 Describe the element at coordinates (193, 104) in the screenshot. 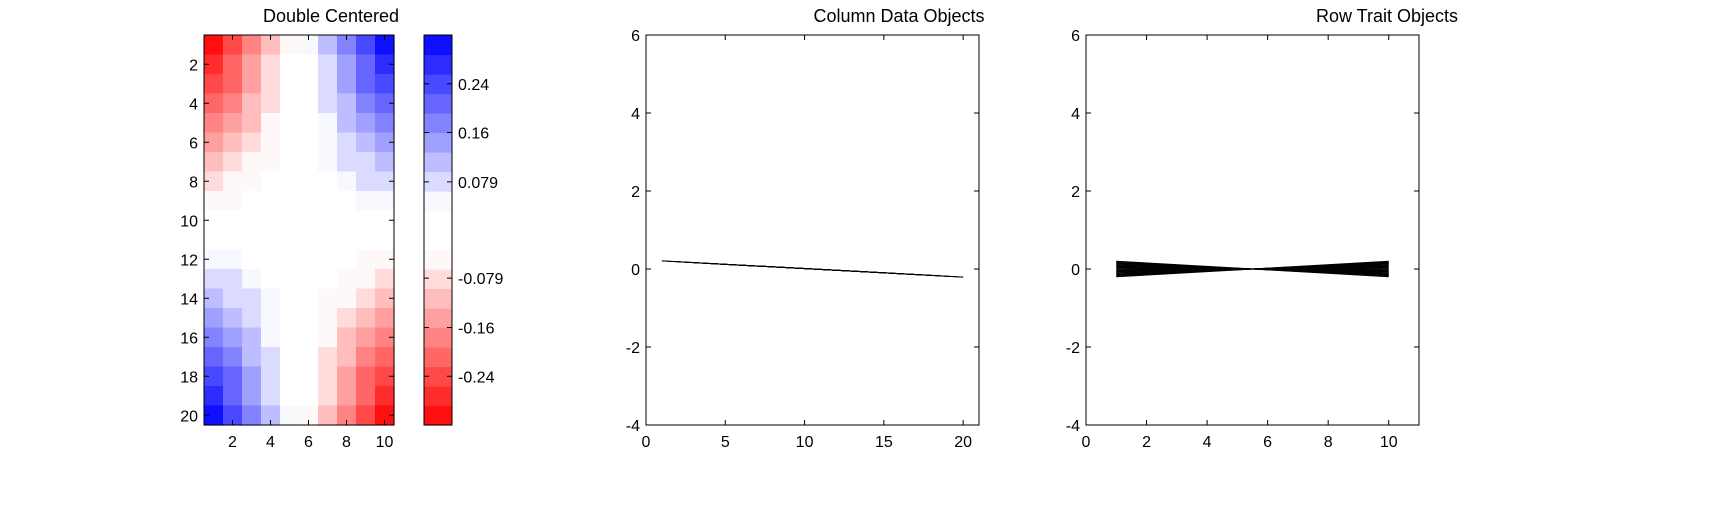

I see `heatmap-y-tick-label: 4` at that location.